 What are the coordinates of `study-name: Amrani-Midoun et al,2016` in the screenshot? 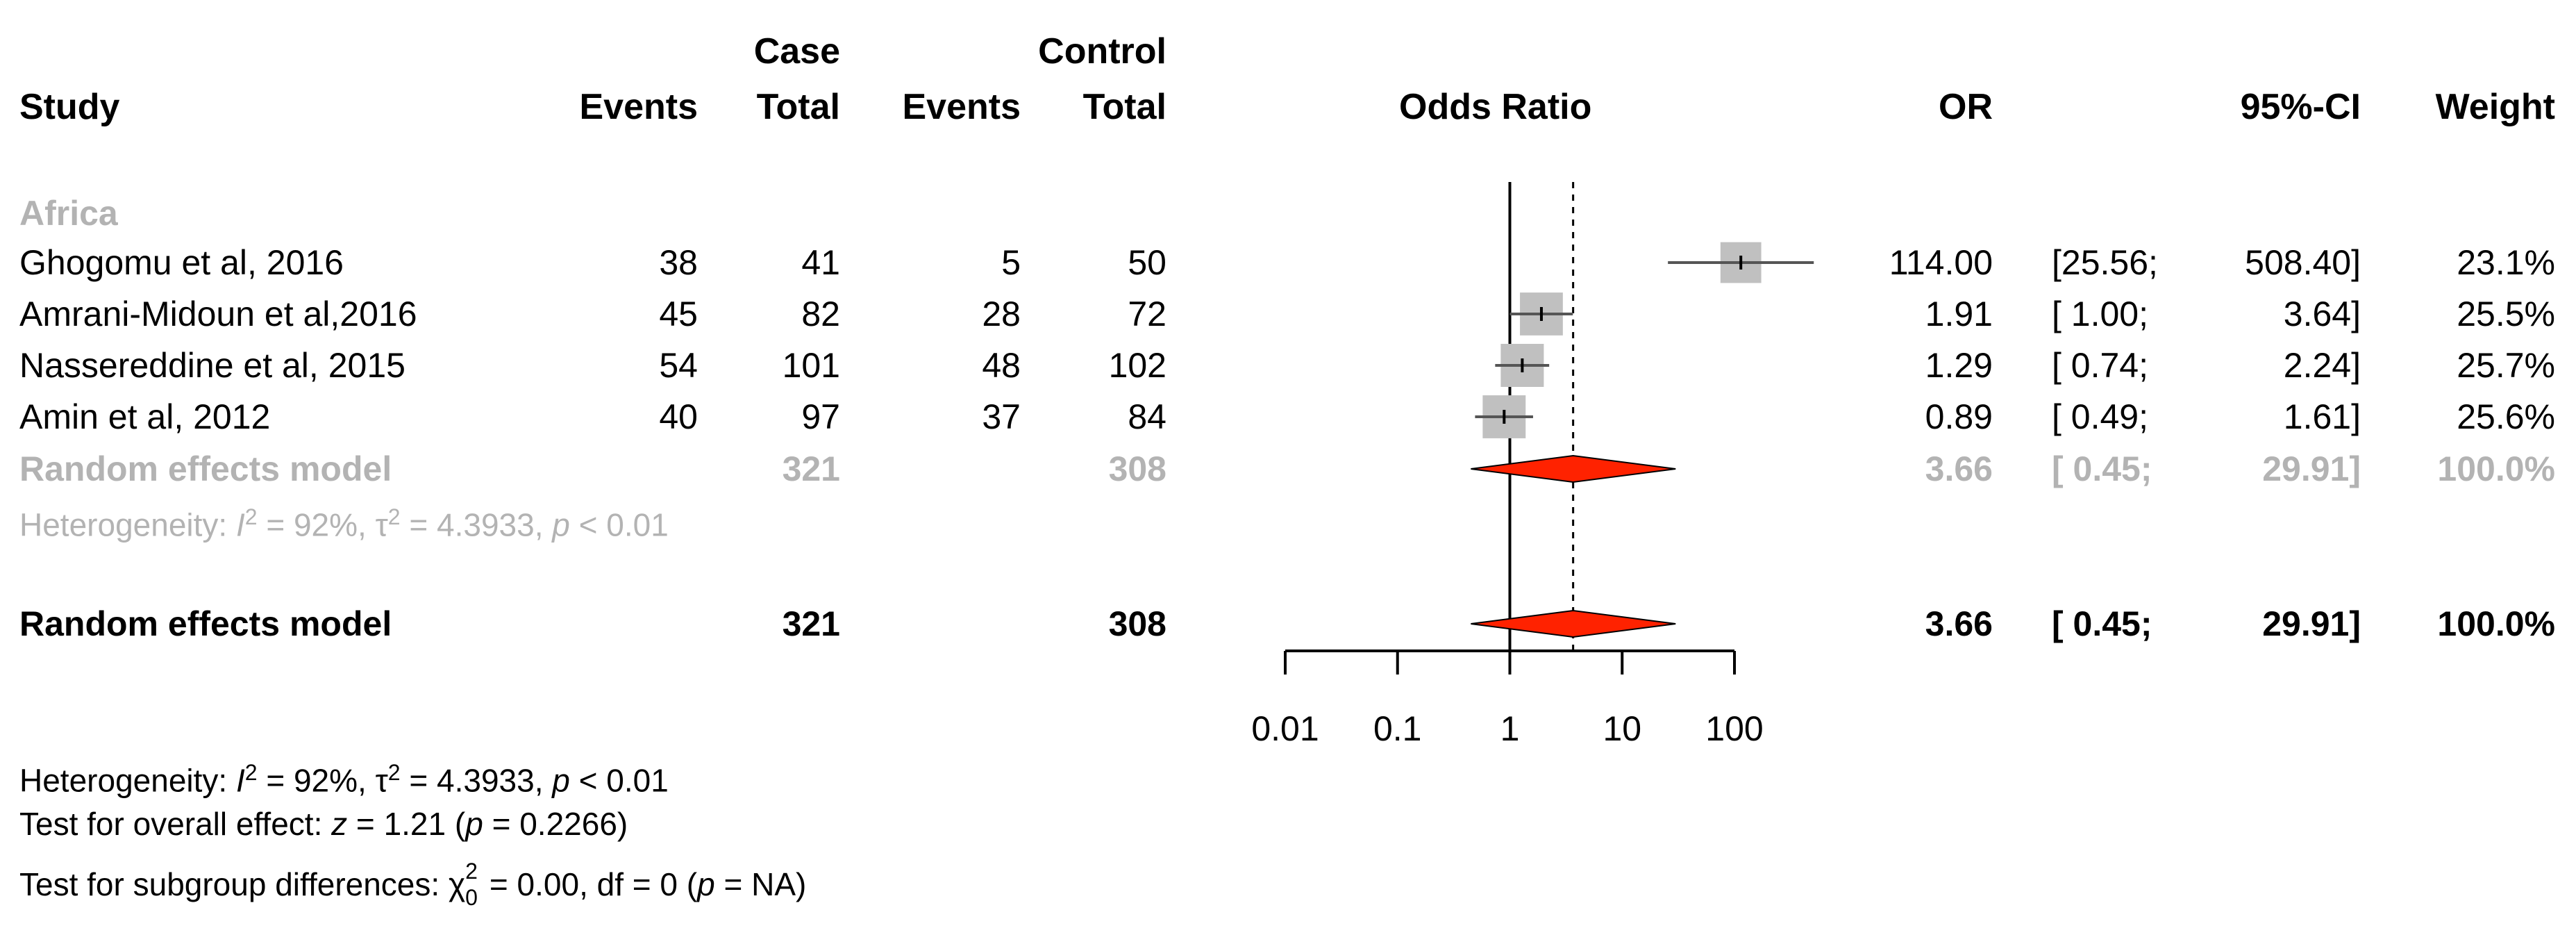 It's located at (218, 314).